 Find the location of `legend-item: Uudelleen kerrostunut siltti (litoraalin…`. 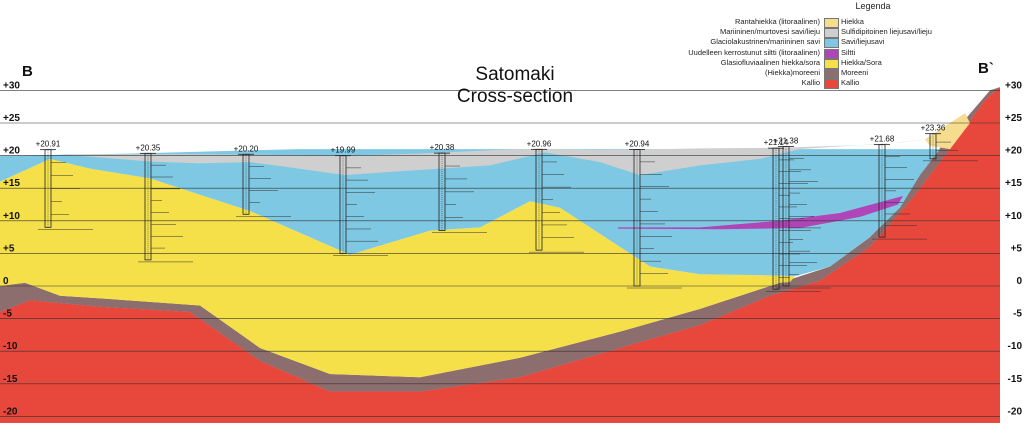

legend-item: Uudelleen kerrostunut siltti (litoraalin… is located at coordinates (854, 53).